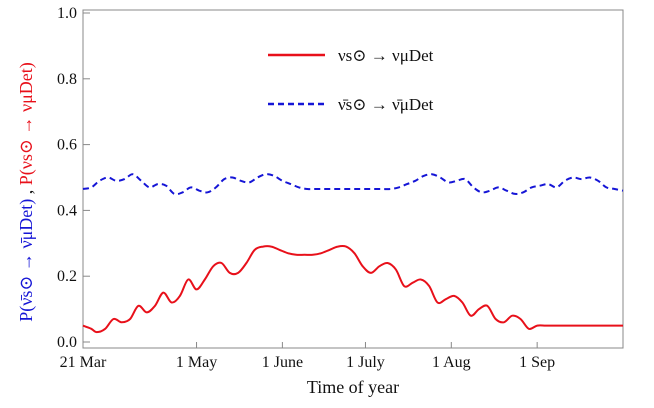 Image resolution: width=654 pixels, height=408 pixels. Describe the element at coordinates (67, 342) in the screenshot. I see `y-tick-label: 0.0` at that location.